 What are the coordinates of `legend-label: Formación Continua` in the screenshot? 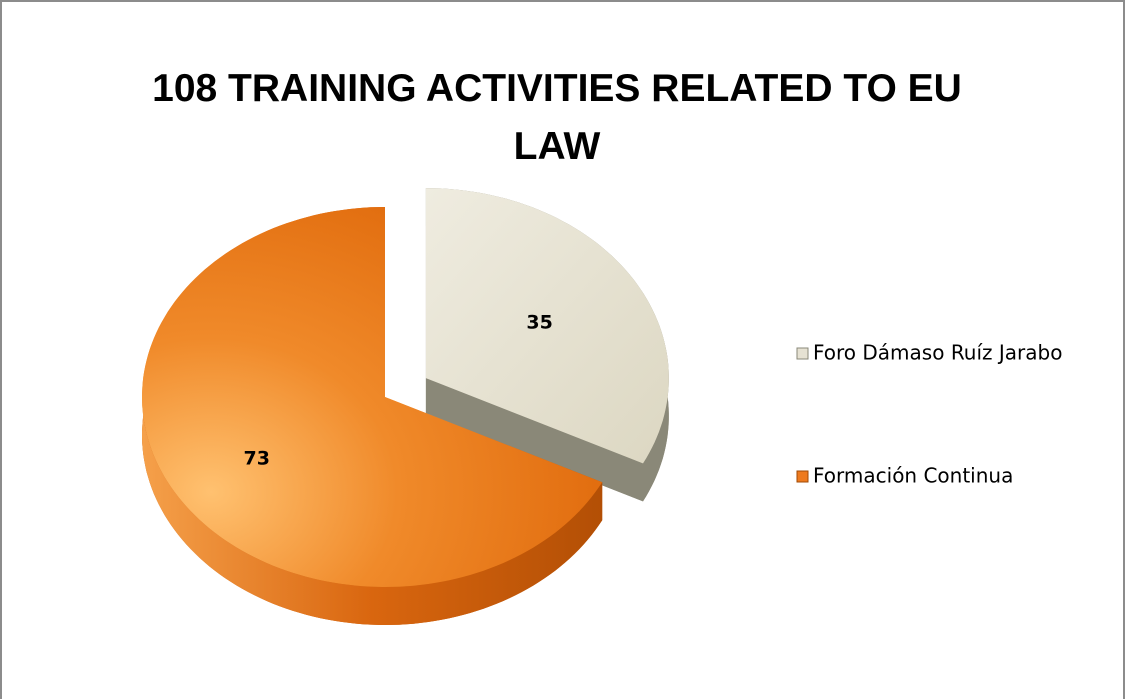 It's located at (913, 476).